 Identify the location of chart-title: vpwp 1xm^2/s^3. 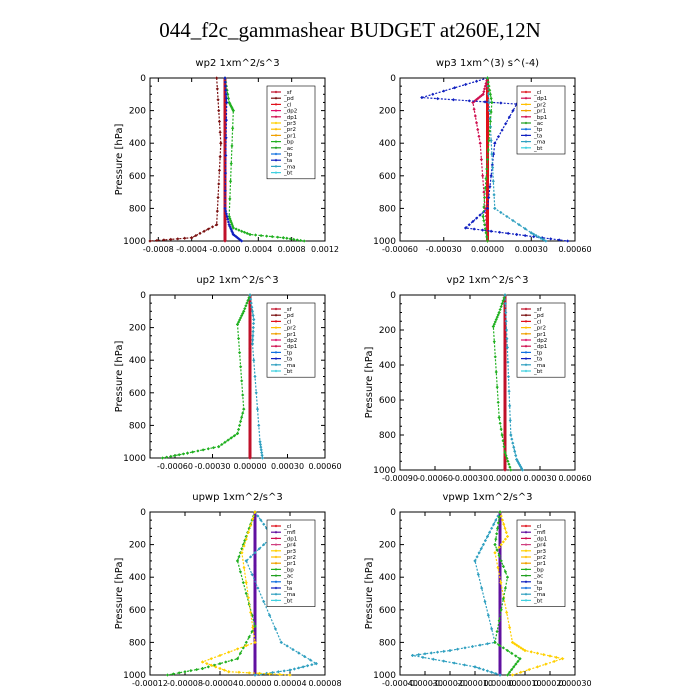
(487, 497).